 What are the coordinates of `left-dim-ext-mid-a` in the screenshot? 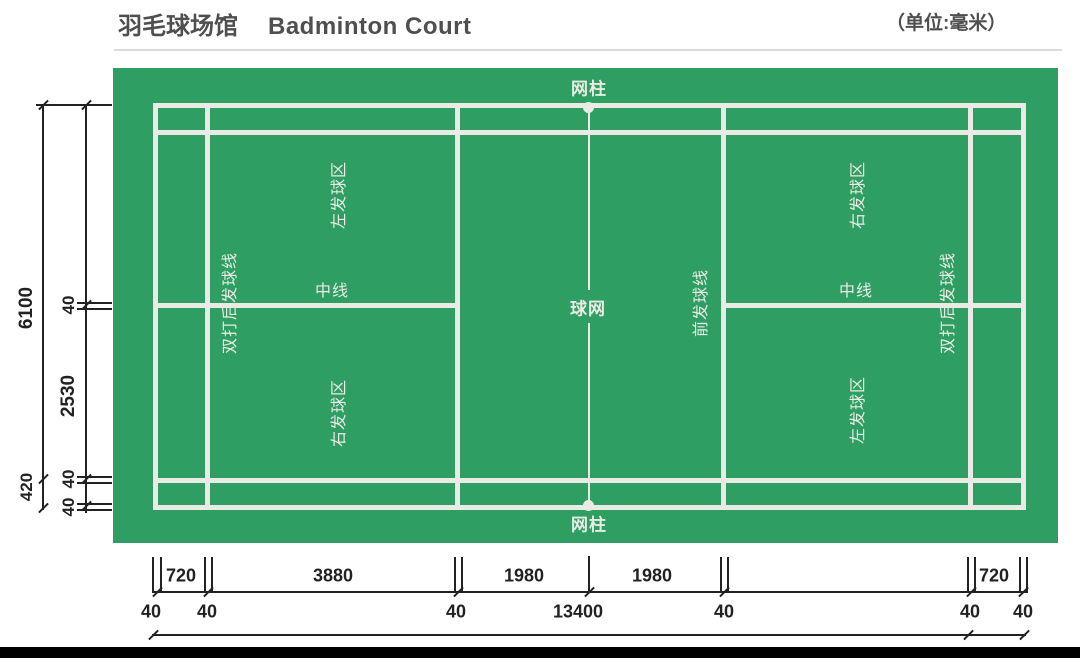 It's located at (94, 303).